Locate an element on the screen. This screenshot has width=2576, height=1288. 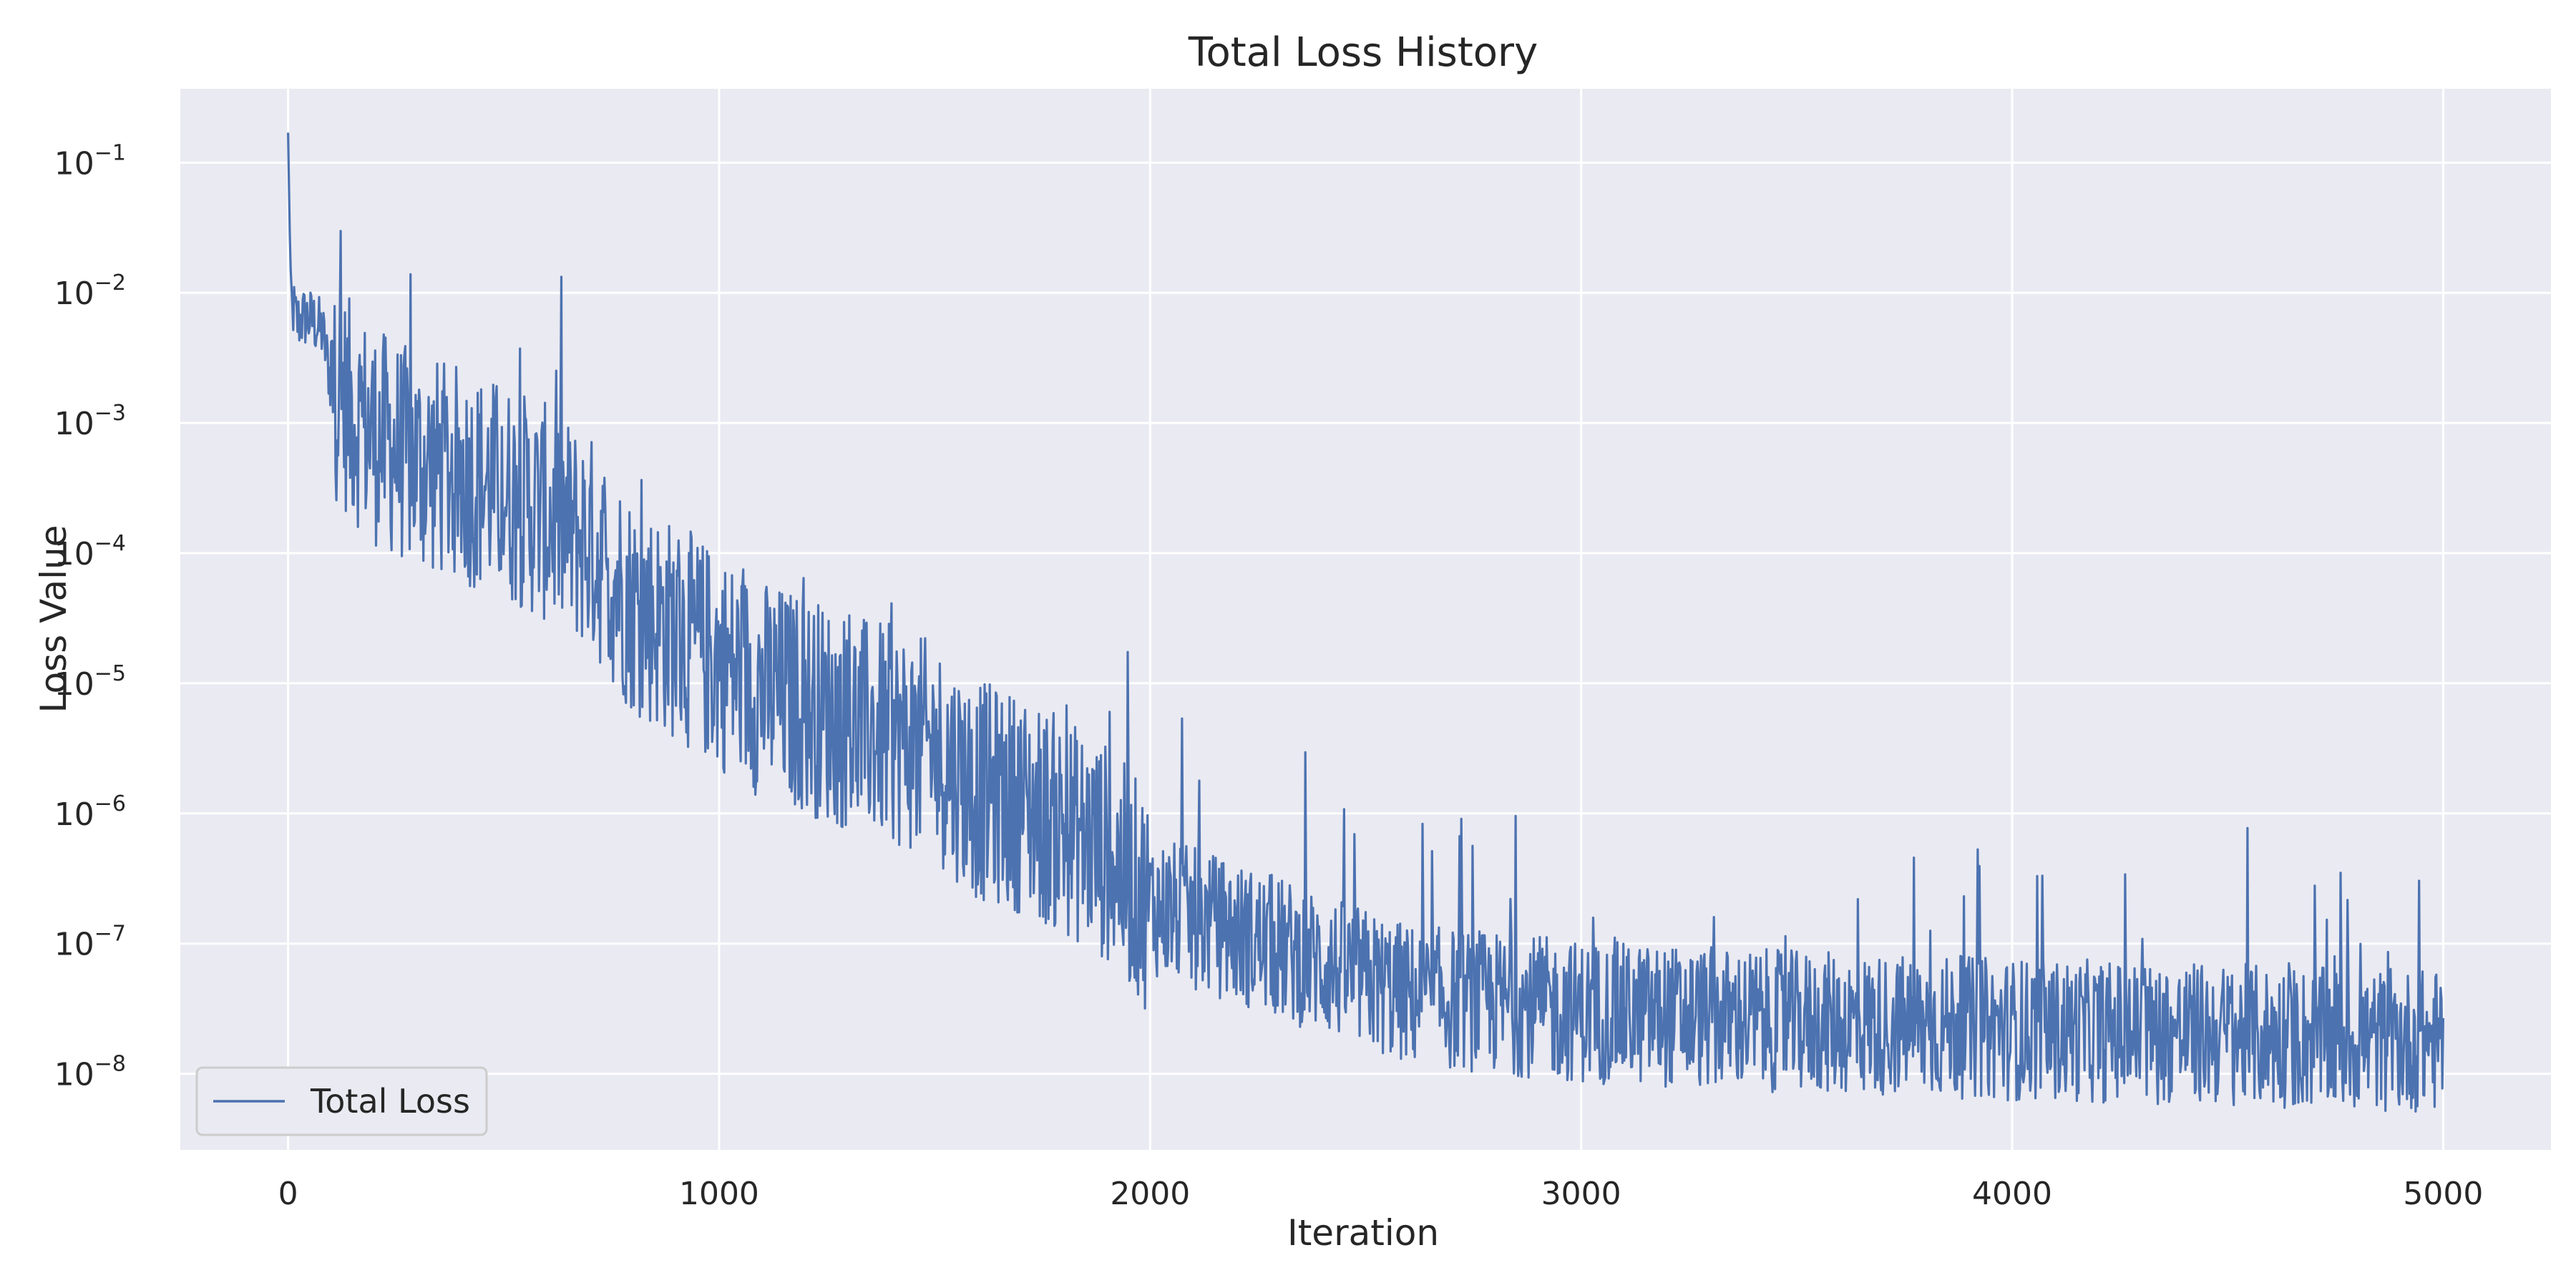
x-tick-label: 0 is located at coordinates (288, 1194).